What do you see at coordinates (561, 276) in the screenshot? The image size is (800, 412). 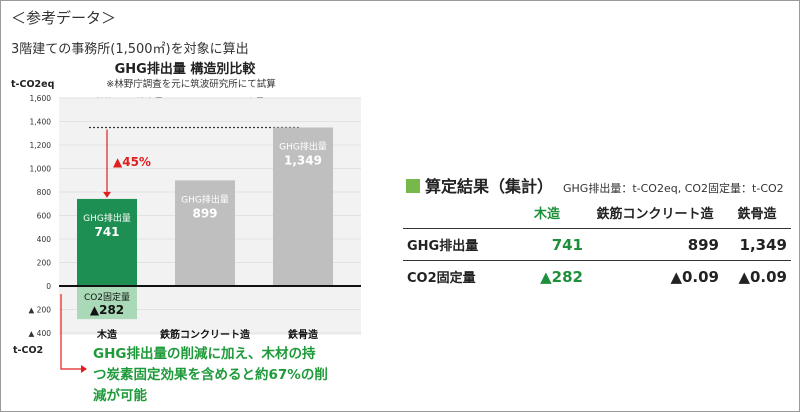 I see `cell-co2-wood: ▲282` at bounding box center [561, 276].